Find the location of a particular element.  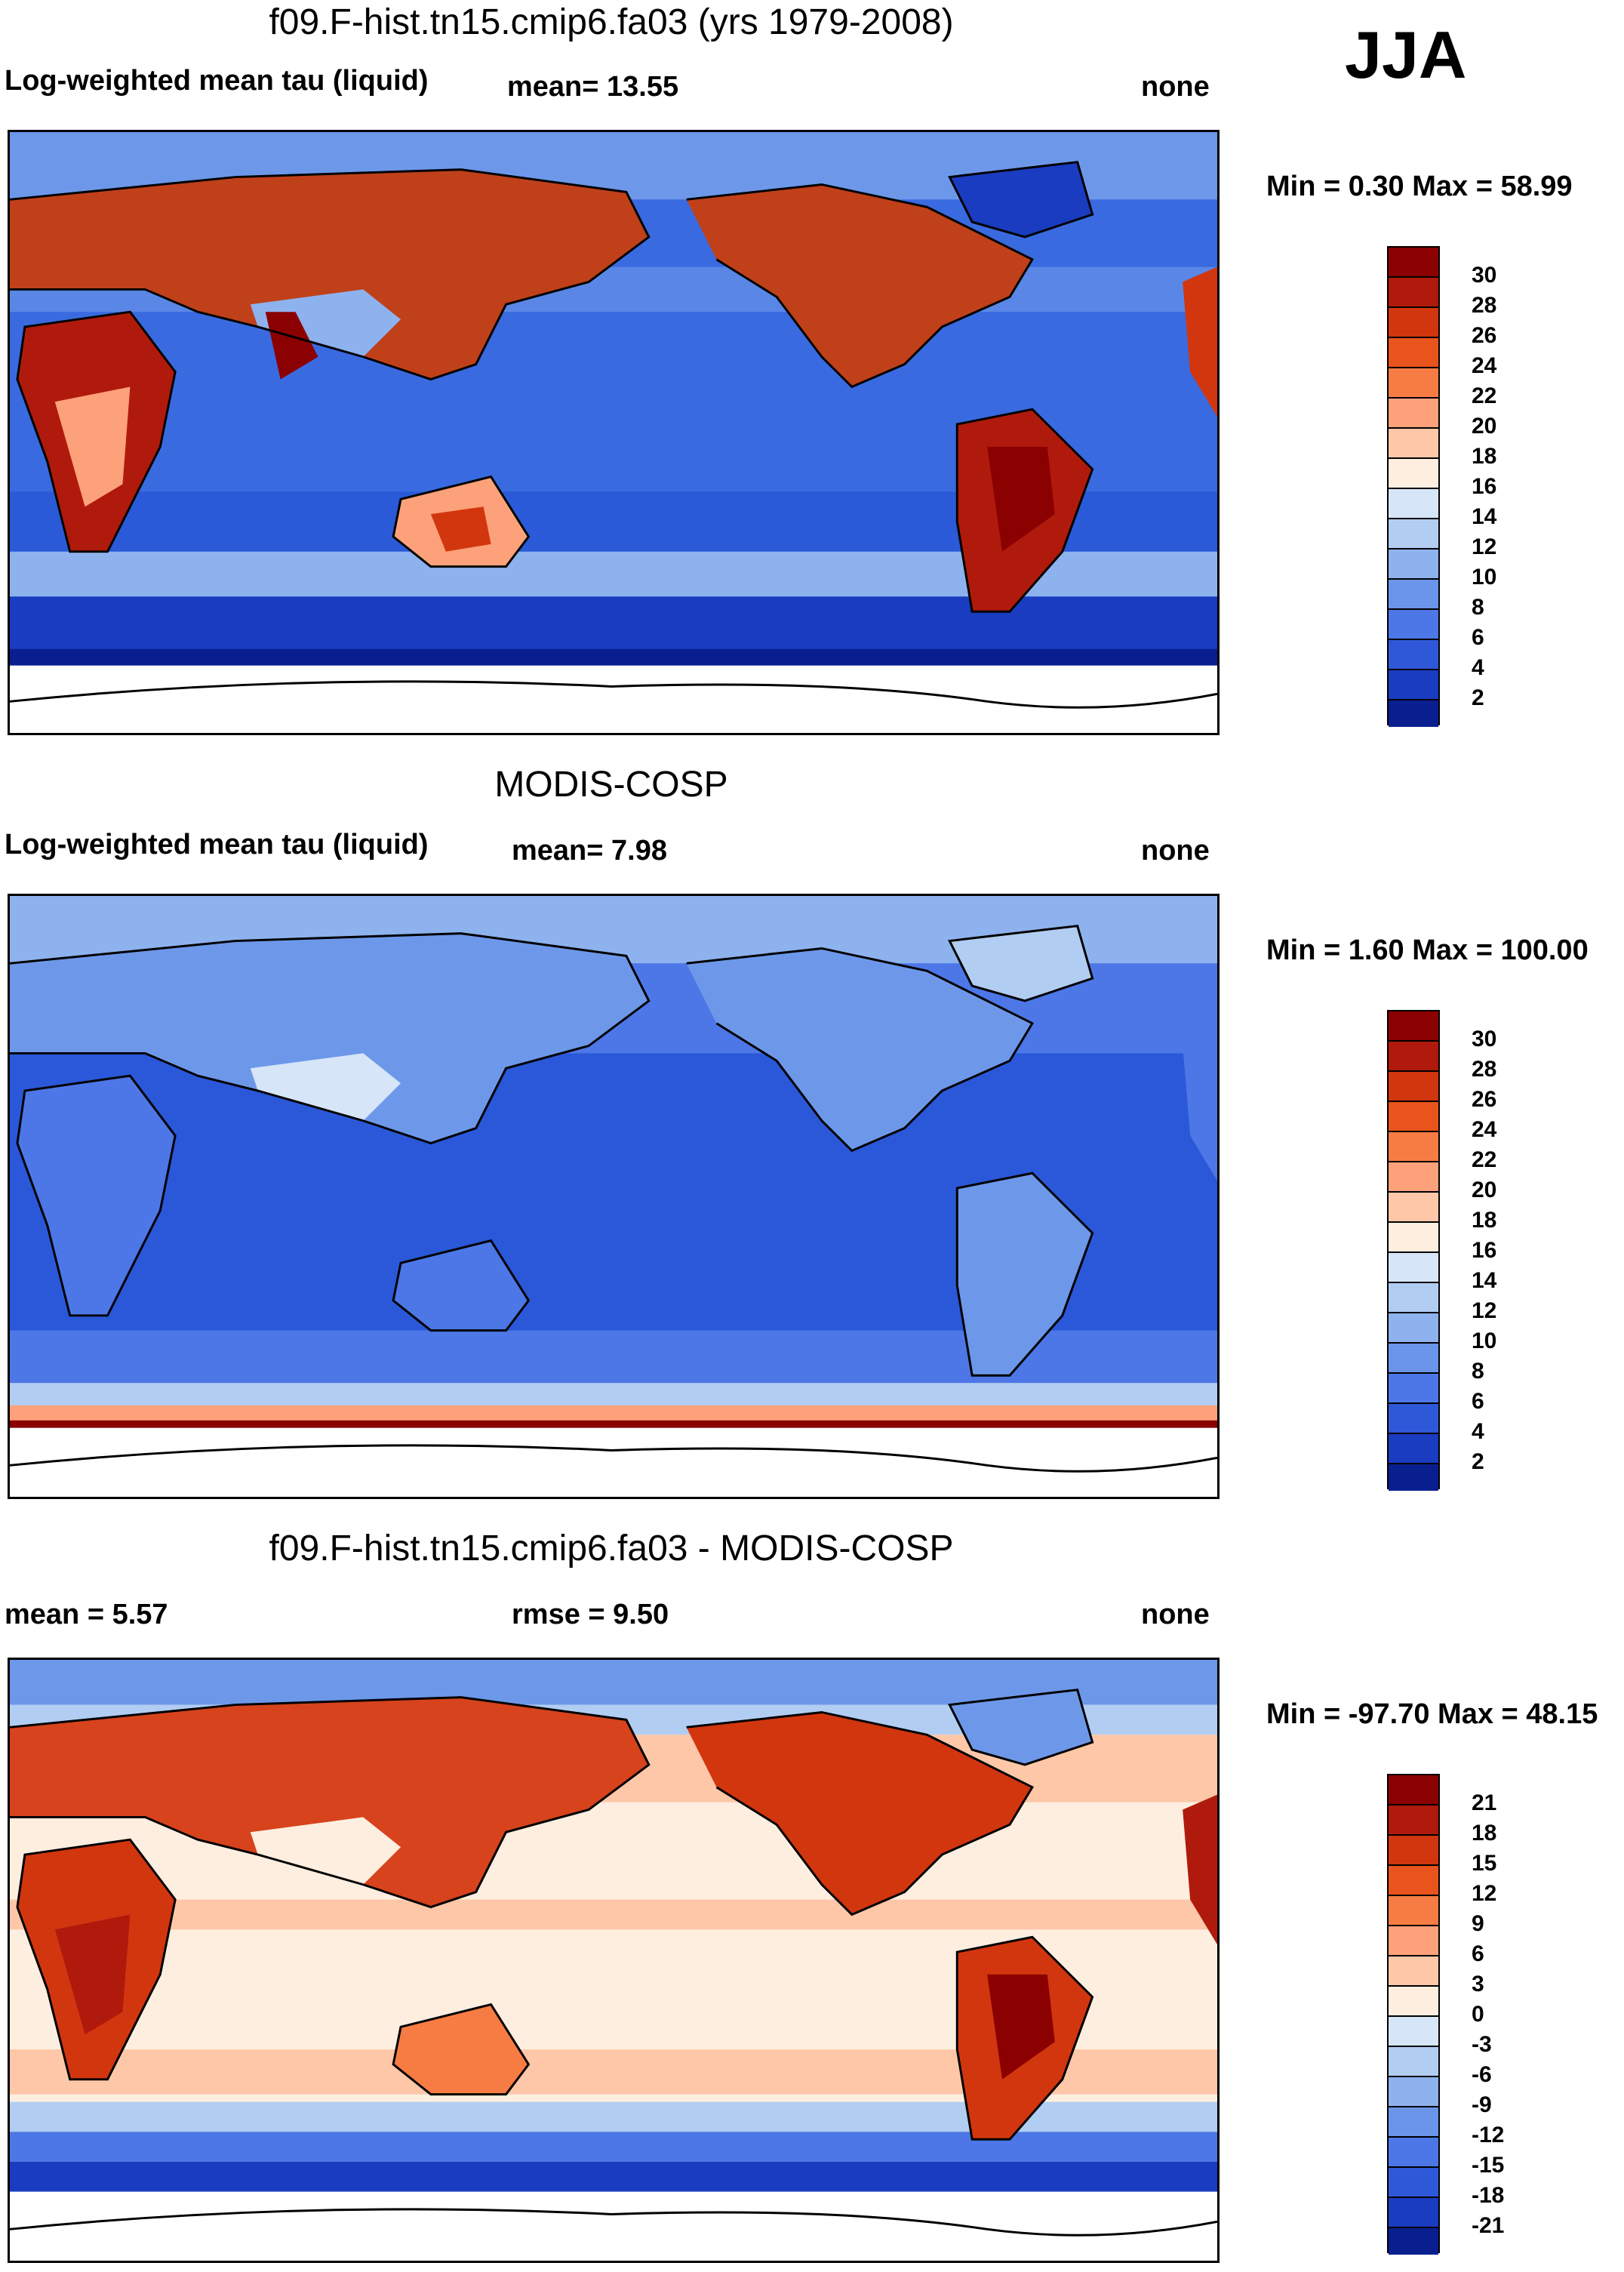

panel-model-units-label: none is located at coordinates (1175, 87).